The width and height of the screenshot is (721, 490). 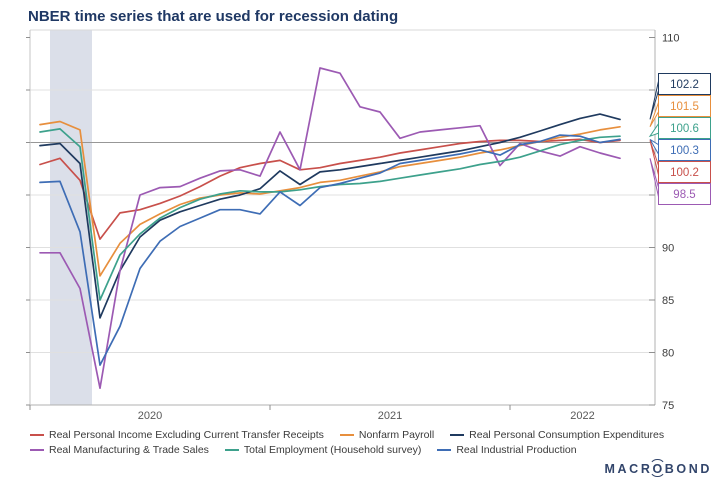 I want to click on end-label-value-4: 100.2, so click(x=684, y=173).